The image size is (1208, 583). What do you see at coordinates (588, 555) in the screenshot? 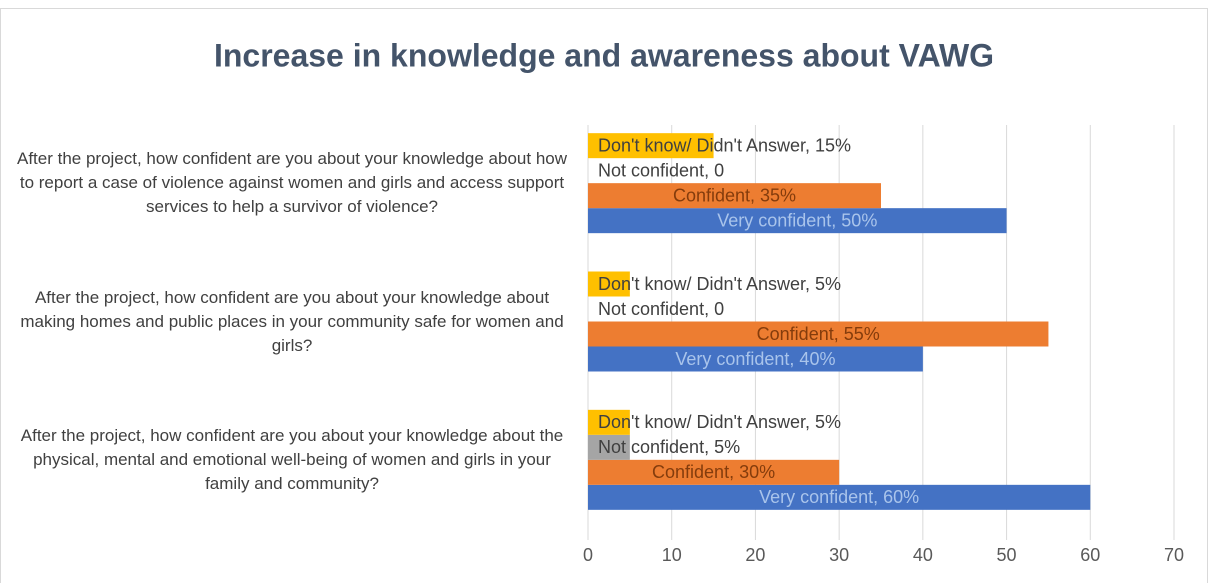
I see `x-tick-label: 0` at bounding box center [588, 555].